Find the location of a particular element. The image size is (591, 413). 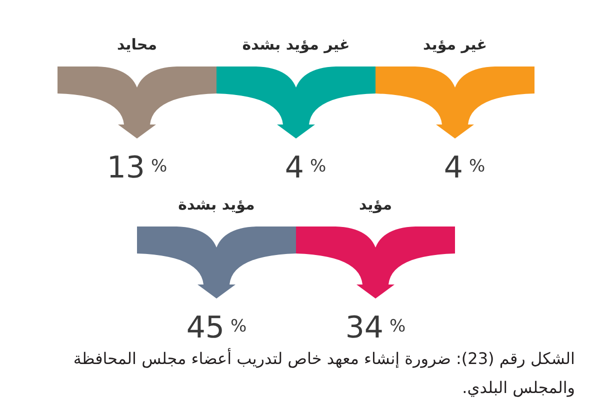

category-label: غير مؤيد بشدة is located at coordinates (296, 45).